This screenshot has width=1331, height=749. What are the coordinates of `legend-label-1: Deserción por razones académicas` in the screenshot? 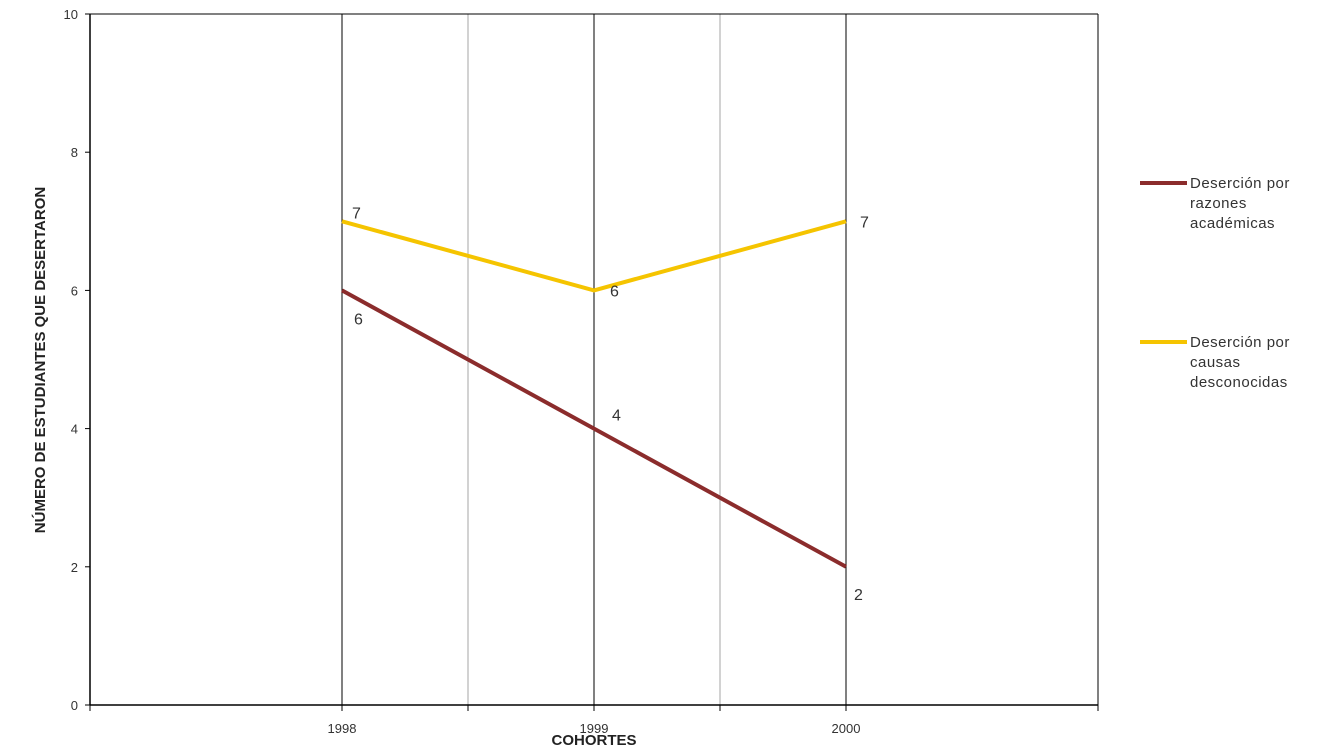 It's located at (1240, 203).